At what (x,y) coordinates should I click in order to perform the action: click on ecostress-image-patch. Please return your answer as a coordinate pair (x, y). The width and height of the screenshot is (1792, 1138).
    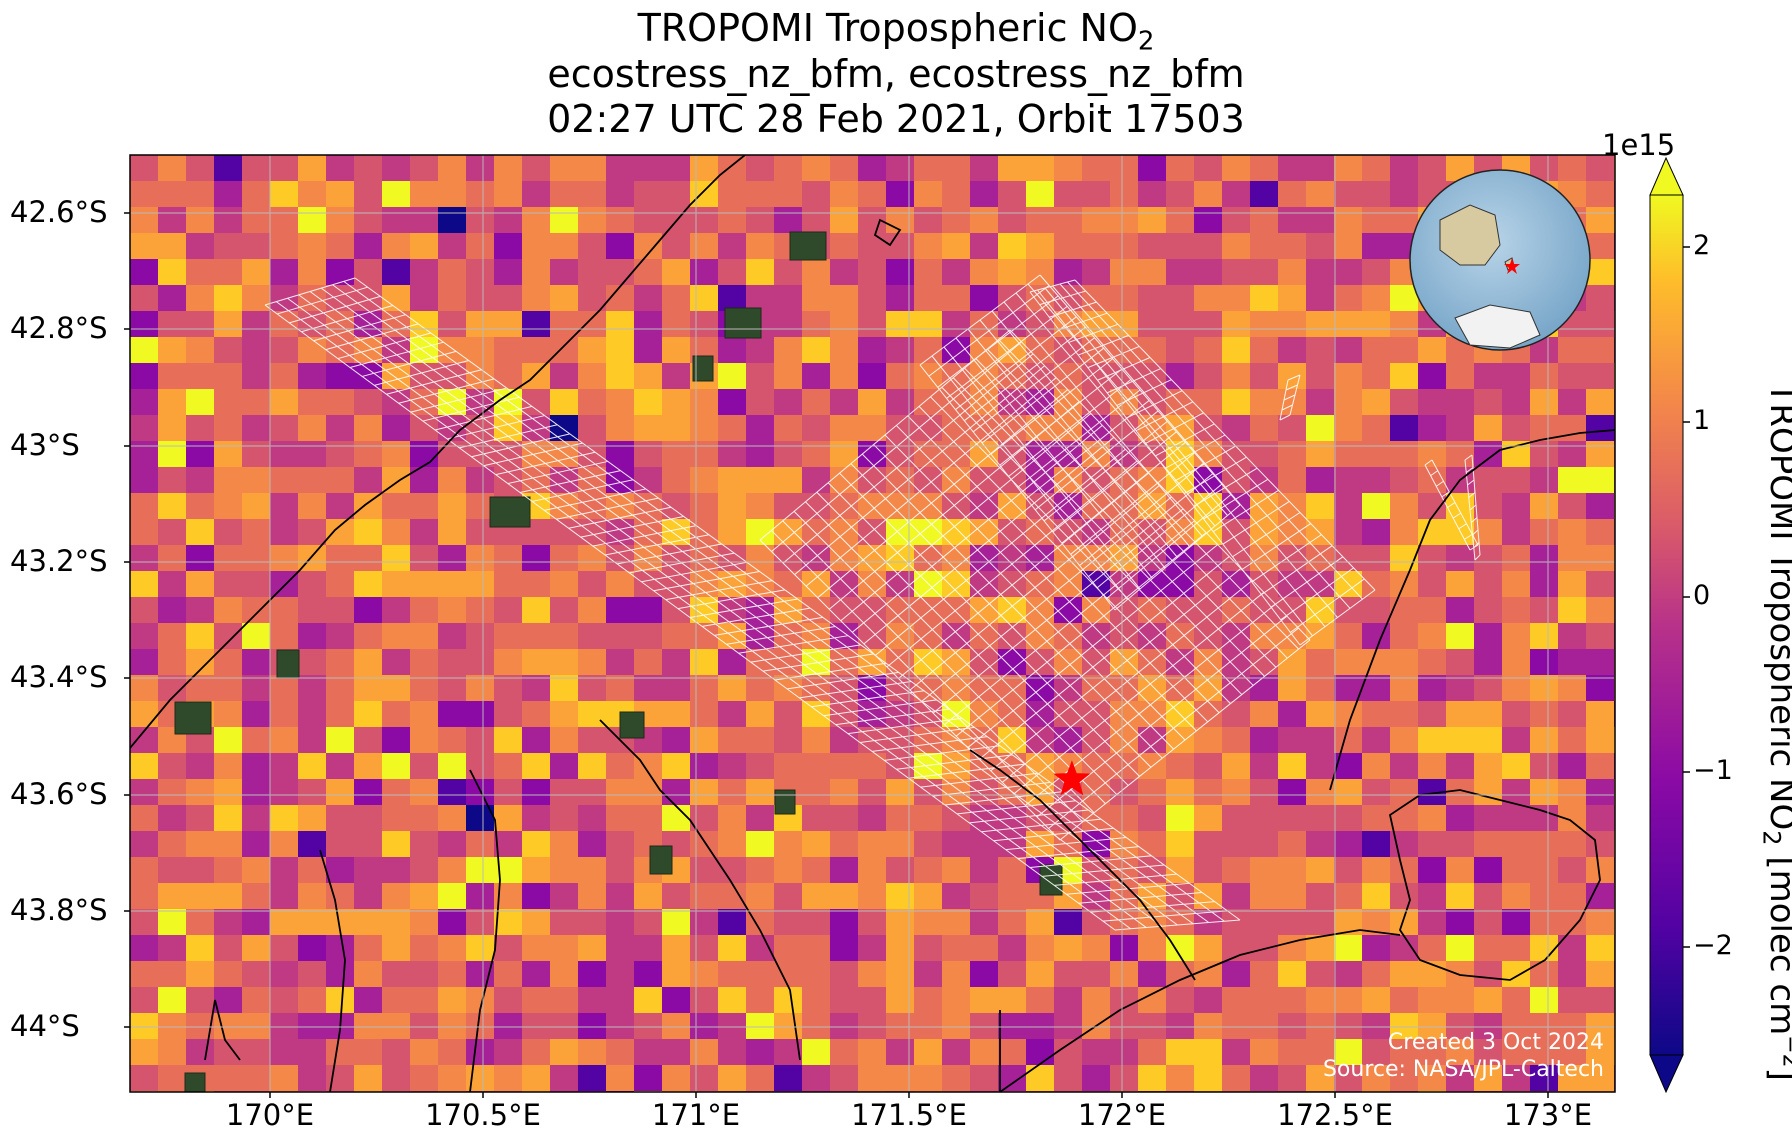
    Looking at the image, I should click on (1051, 880).